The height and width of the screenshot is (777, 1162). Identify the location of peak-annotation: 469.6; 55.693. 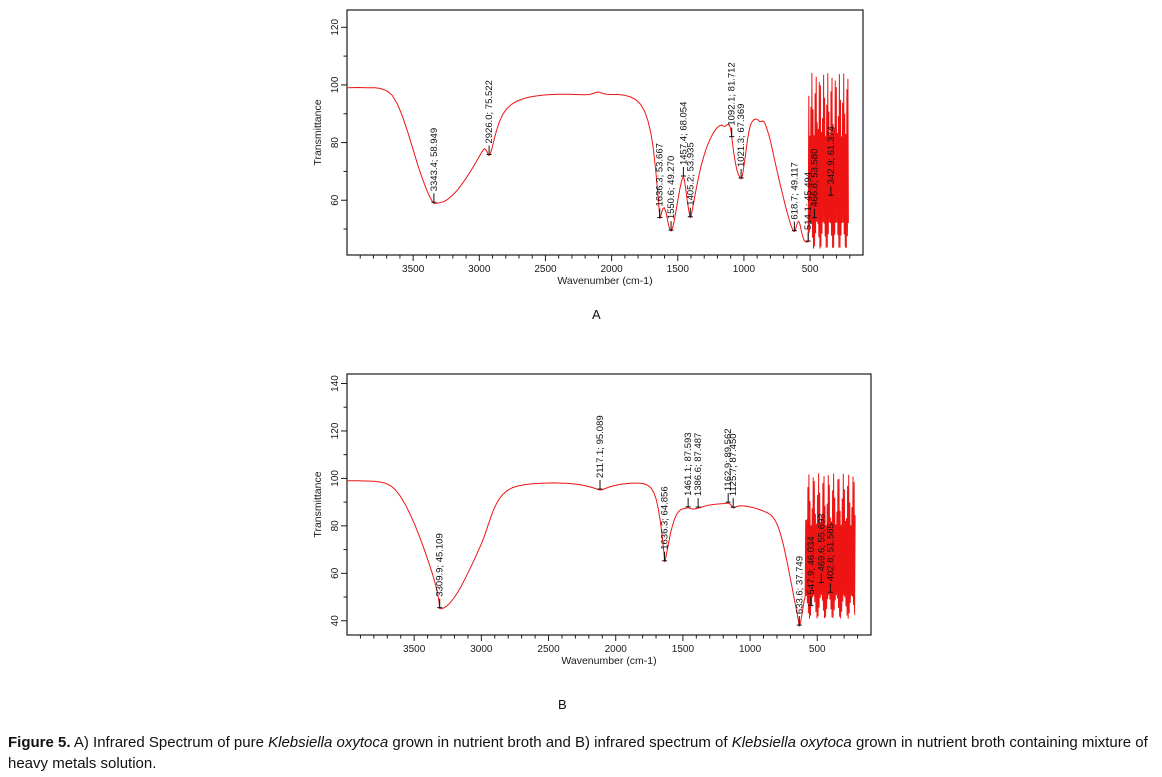
(821, 548).